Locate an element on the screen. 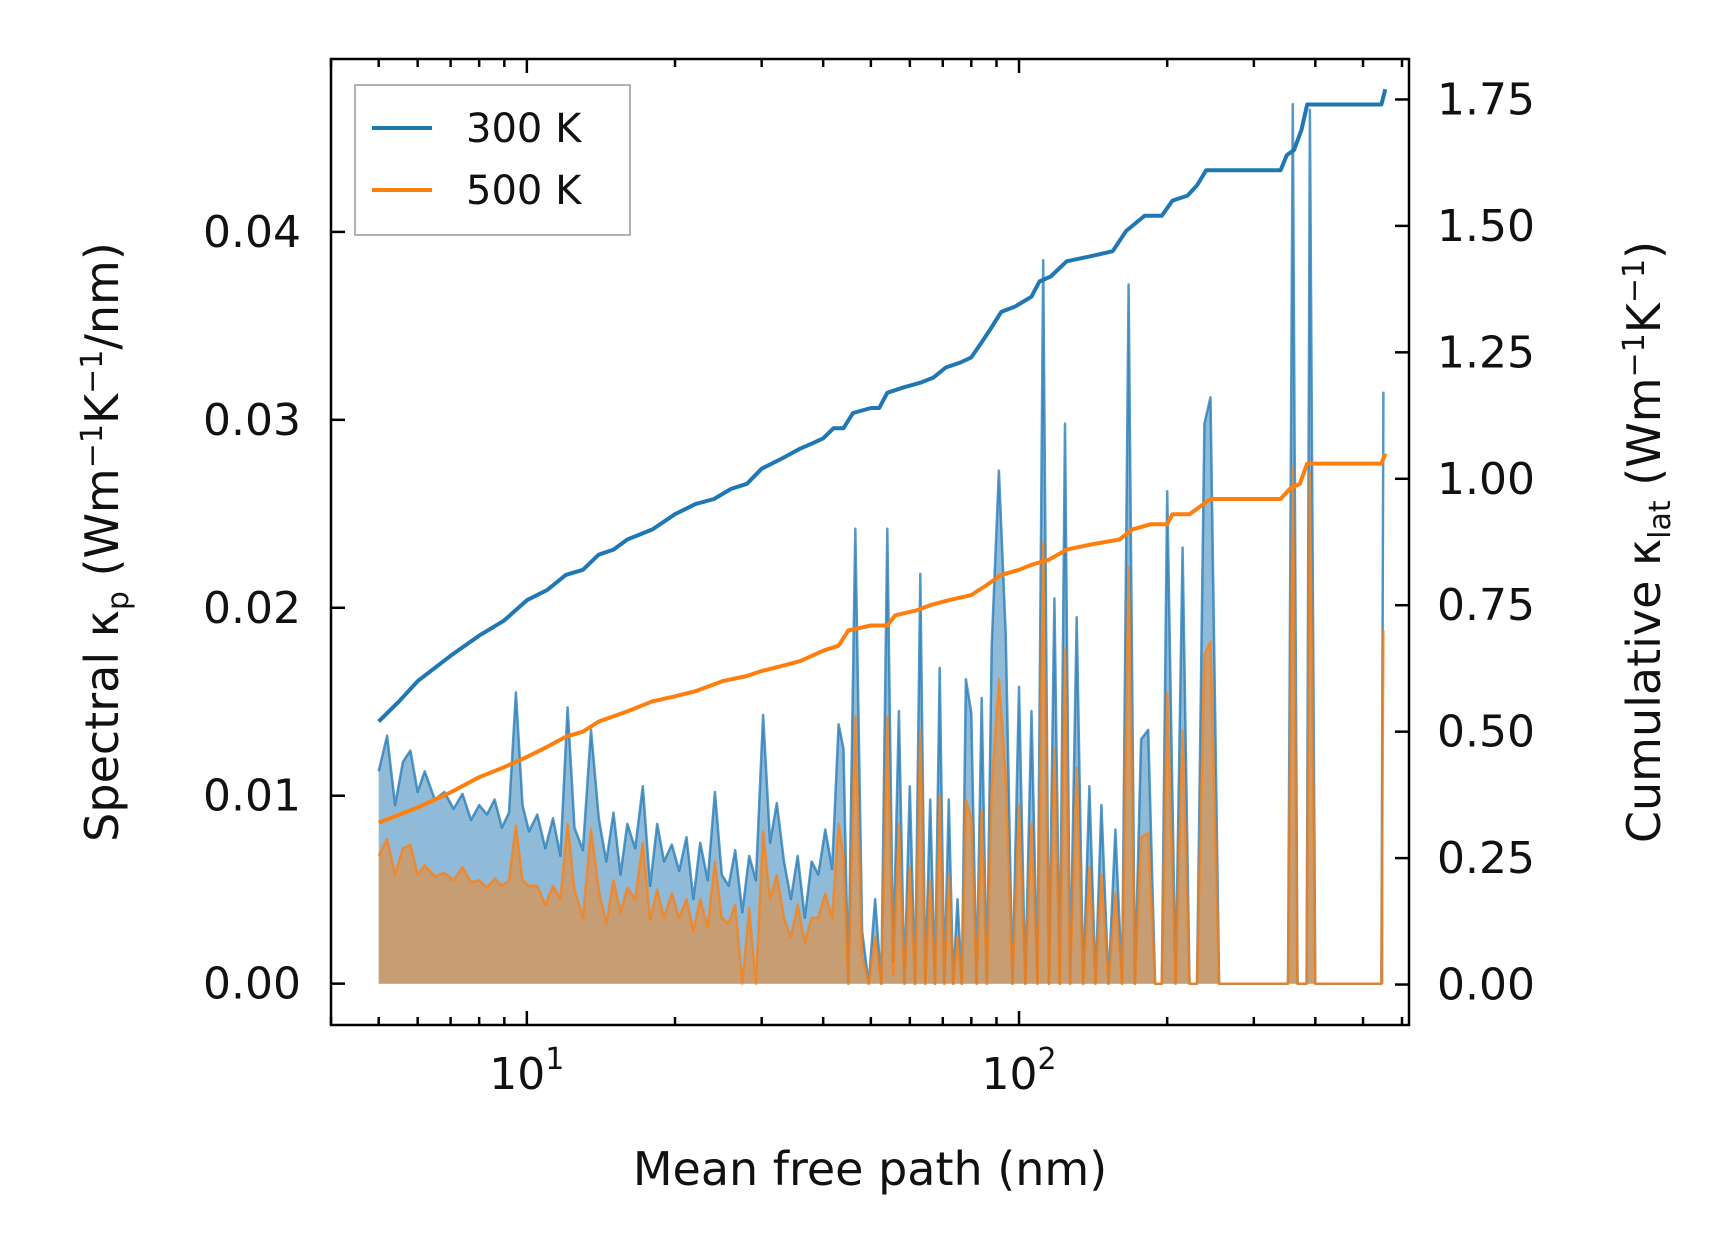 The width and height of the screenshot is (1716, 1254). y-right-title-sub: lat is located at coordinates (1660, 519).